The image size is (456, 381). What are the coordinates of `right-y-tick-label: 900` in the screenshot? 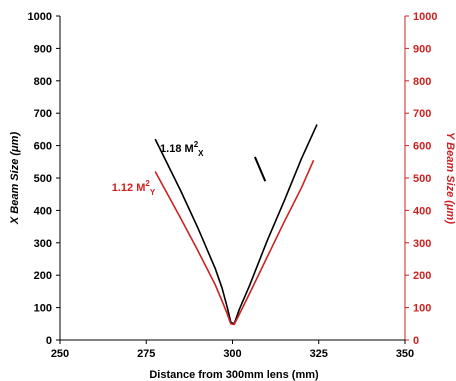 It's located at (422, 49).